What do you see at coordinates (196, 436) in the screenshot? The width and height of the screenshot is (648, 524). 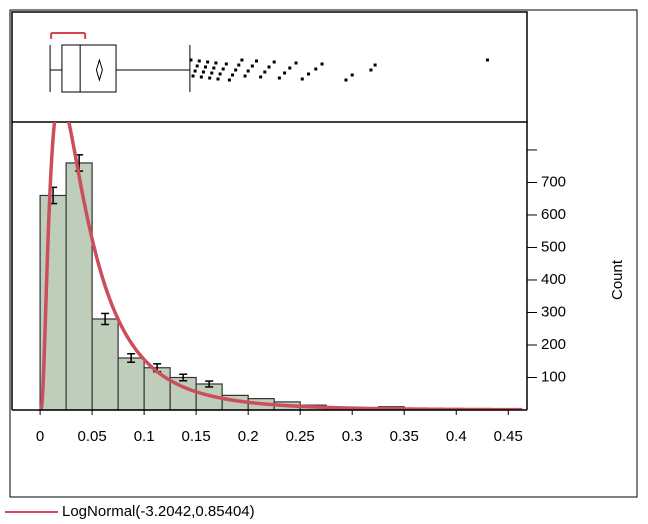 I see `x-tick-label: 0.15` at bounding box center [196, 436].